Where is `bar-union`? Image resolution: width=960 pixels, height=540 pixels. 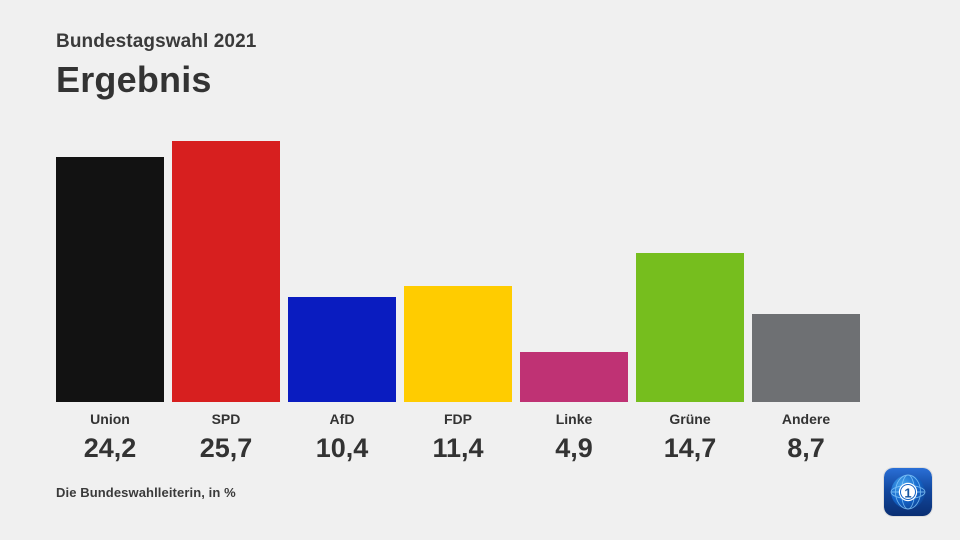 bar-union is located at coordinates (110, 279).